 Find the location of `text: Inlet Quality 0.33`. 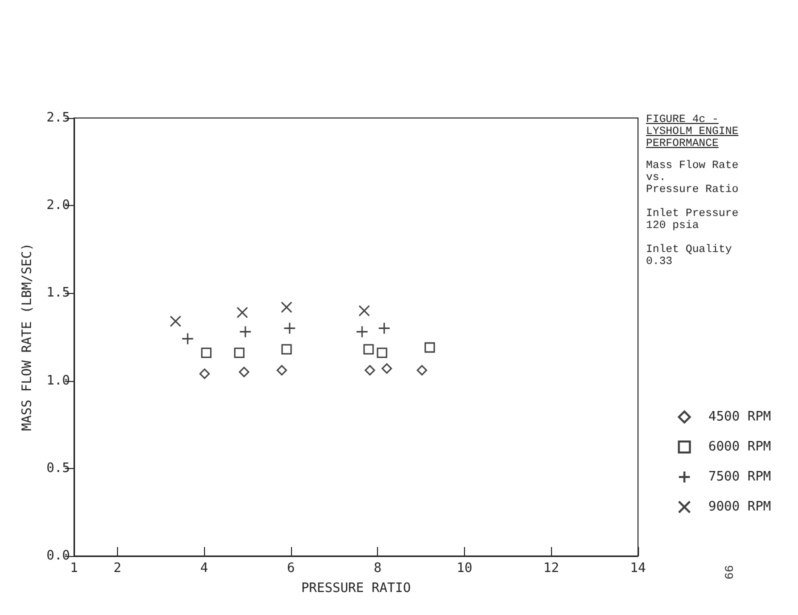

text: Inlet Quality 0.33 is located at coordinates (689, 256).